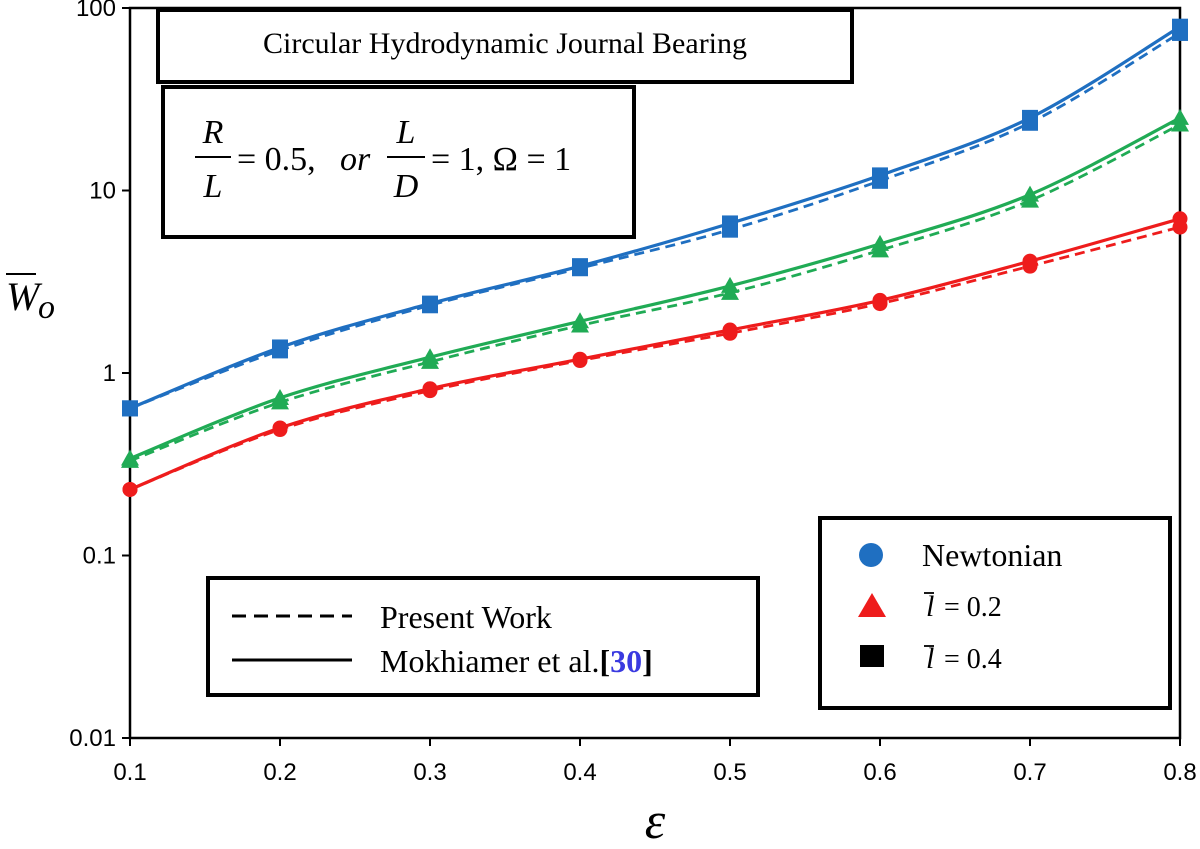 This screenshot has width=1200, height=849. Describe the element at coordinates (501, 159) in the screenshot. I see `l-over-d-value: = 1, Ω = 1` at that location.